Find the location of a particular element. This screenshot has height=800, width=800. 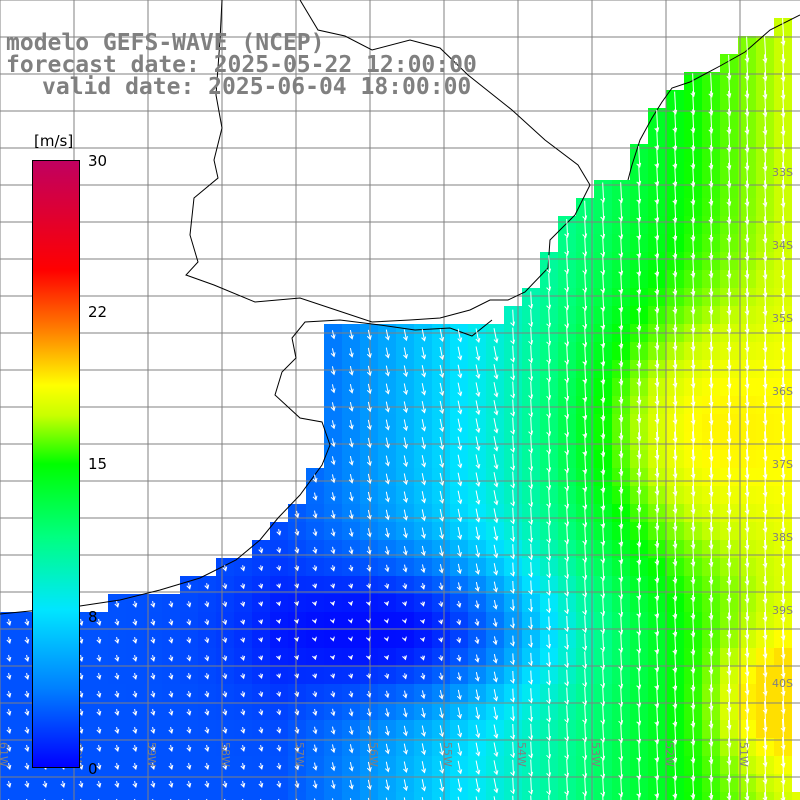

longitude-labels: 61W60W59W58W57W56W55W54W53W52W51W50W is located at coordinates (375, 754).